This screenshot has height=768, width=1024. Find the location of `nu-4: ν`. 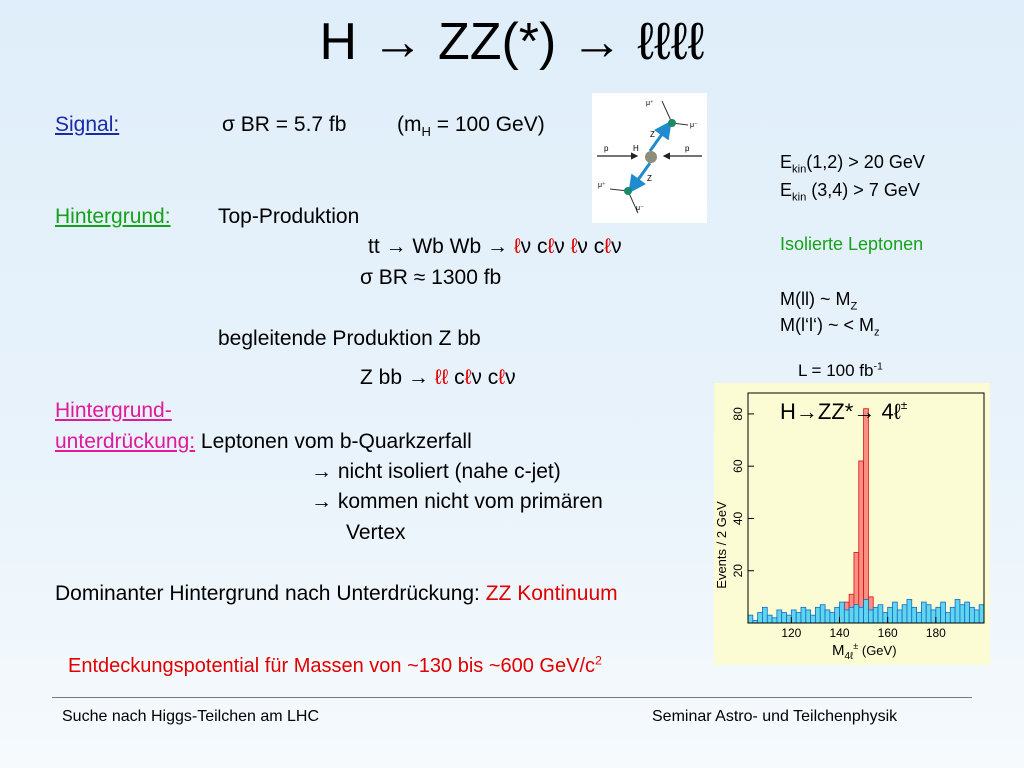

nu-4: ν is located at coordinates (616, 246).